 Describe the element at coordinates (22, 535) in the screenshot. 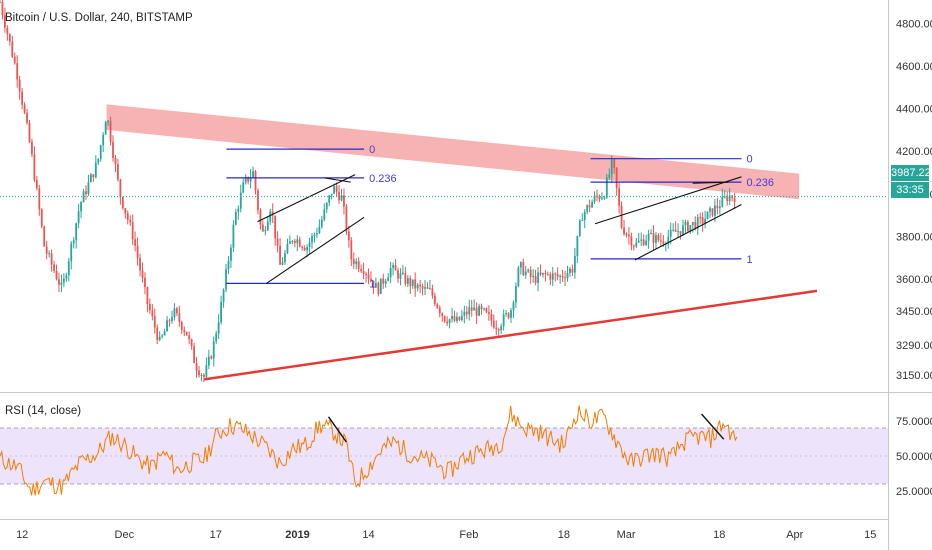

I see `time-tick-label: 12` at that location.